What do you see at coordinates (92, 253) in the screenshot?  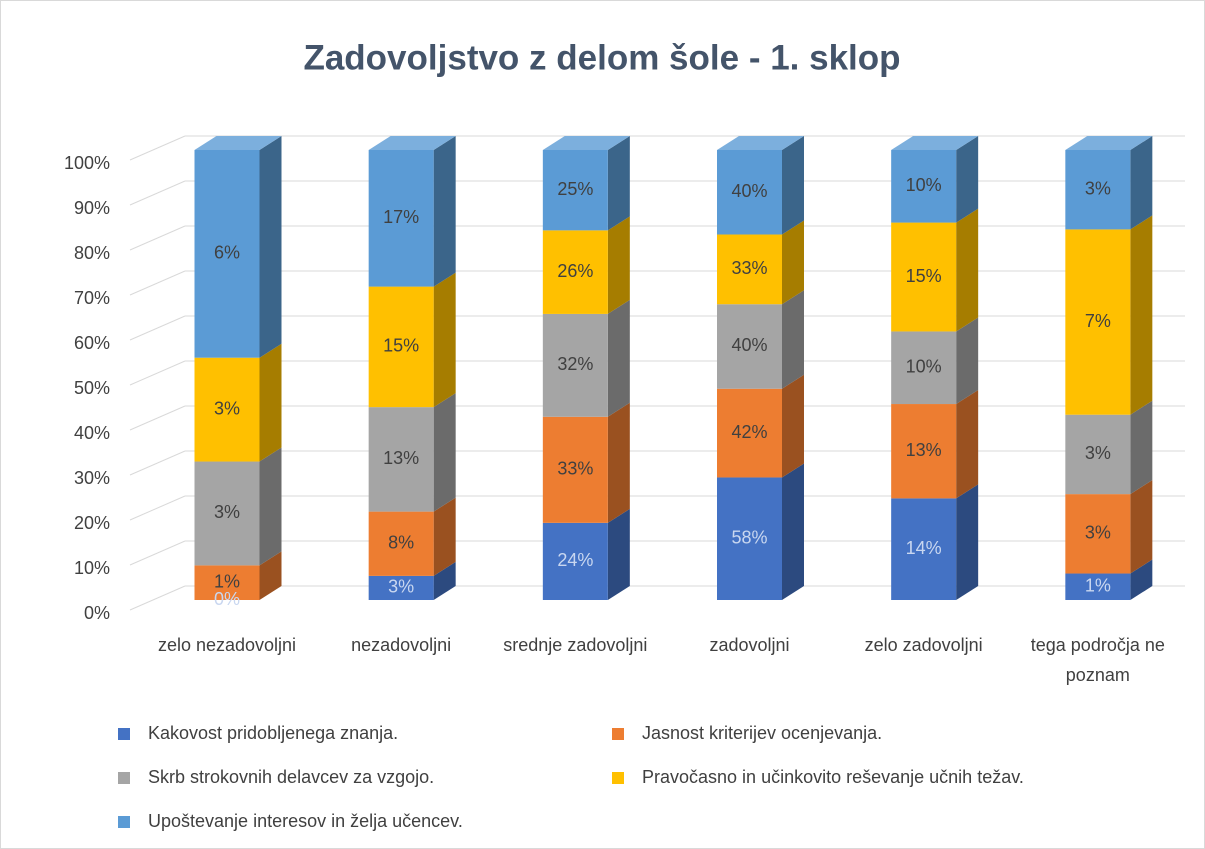 I see `y-tick-label: 80%` at bounding box center [92, 253].